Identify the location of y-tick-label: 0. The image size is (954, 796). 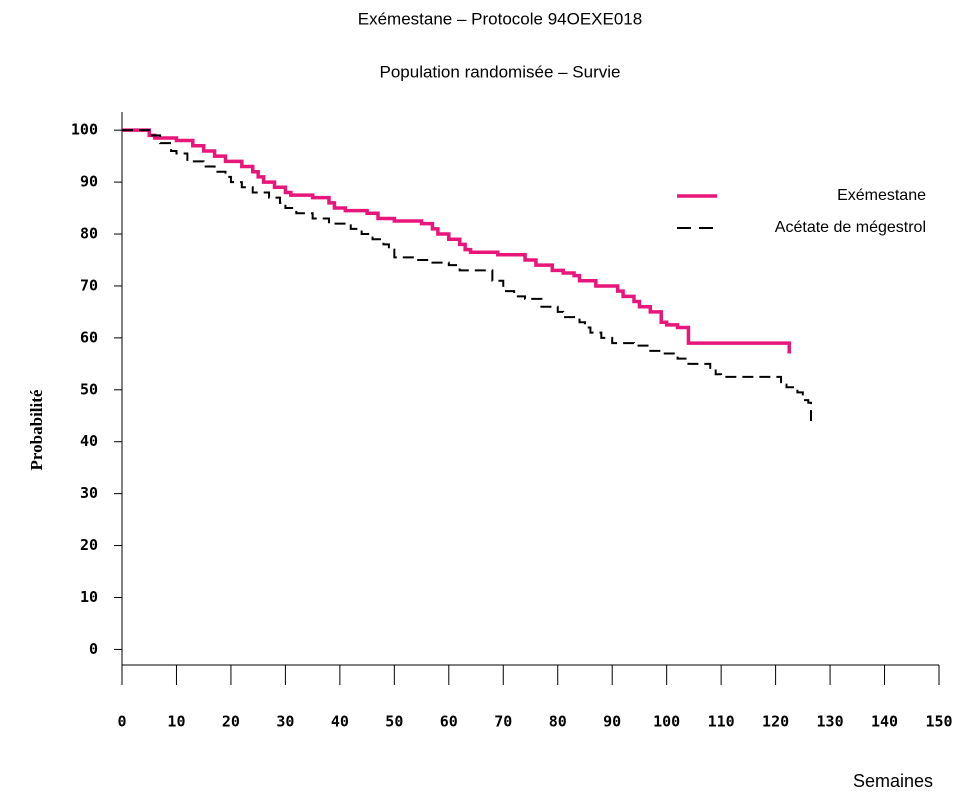
(93, 649).